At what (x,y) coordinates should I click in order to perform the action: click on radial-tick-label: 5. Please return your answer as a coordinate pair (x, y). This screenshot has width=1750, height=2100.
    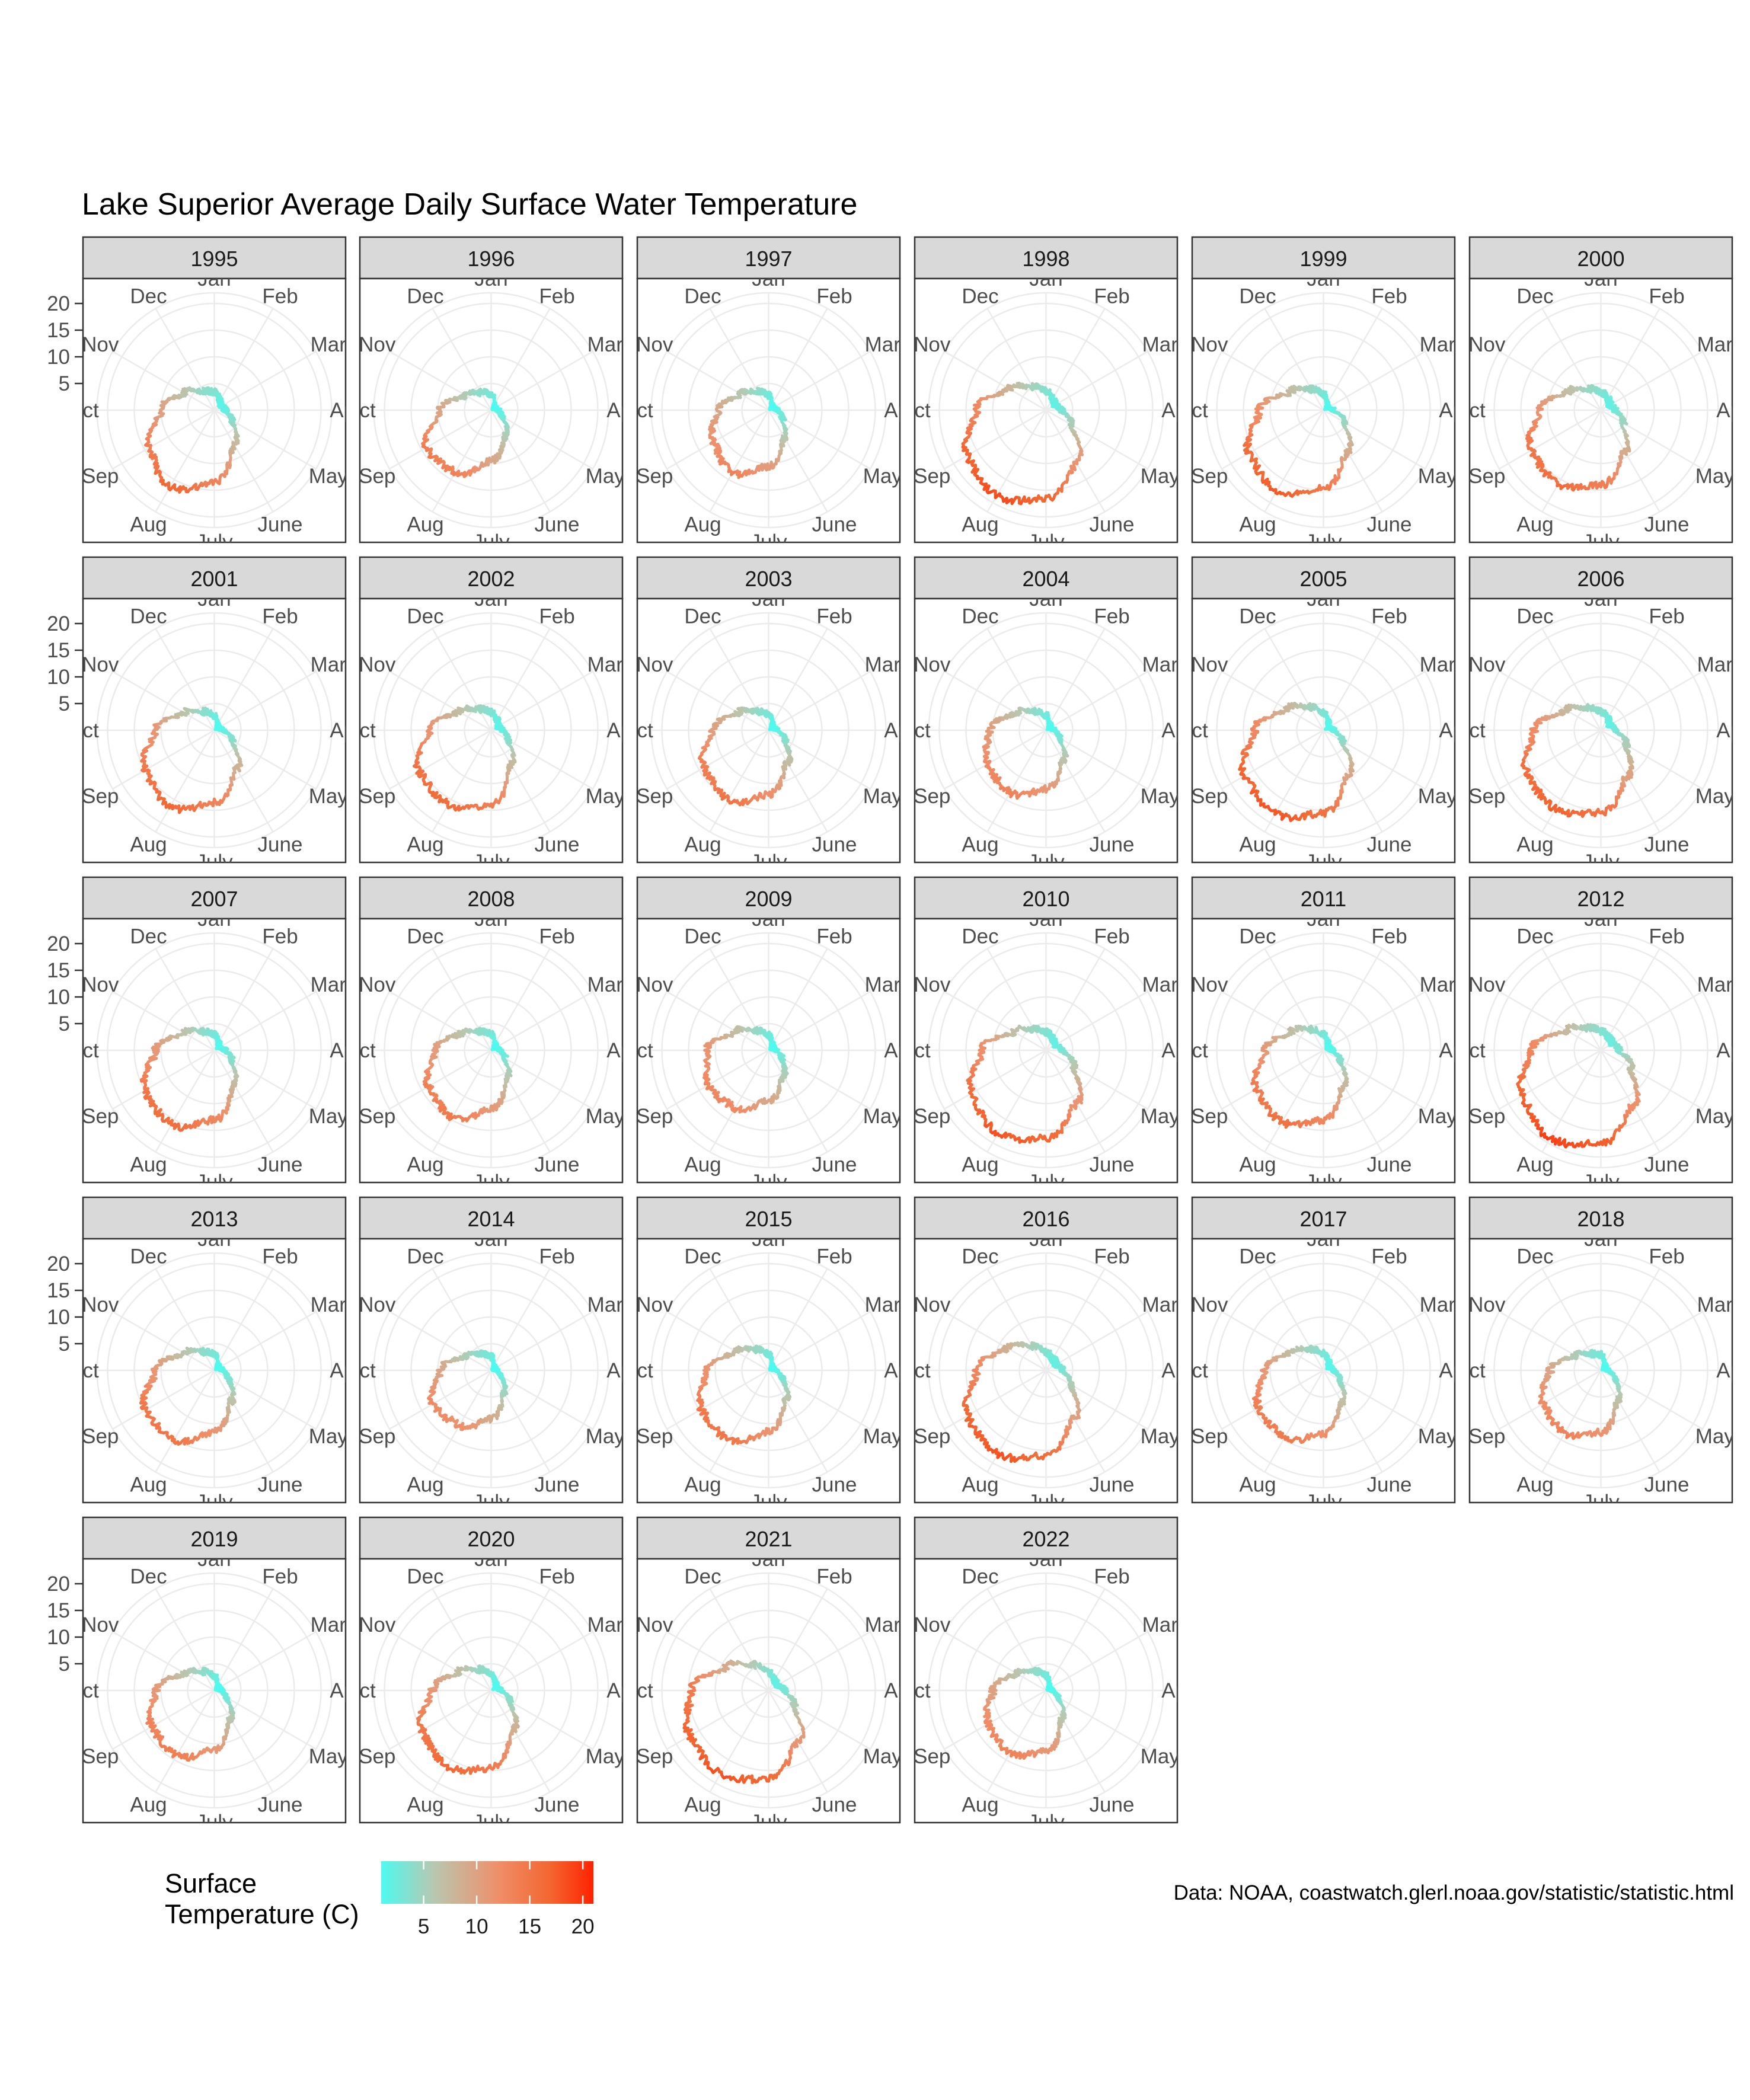
    Looking at the image, I should click on (64, 383).